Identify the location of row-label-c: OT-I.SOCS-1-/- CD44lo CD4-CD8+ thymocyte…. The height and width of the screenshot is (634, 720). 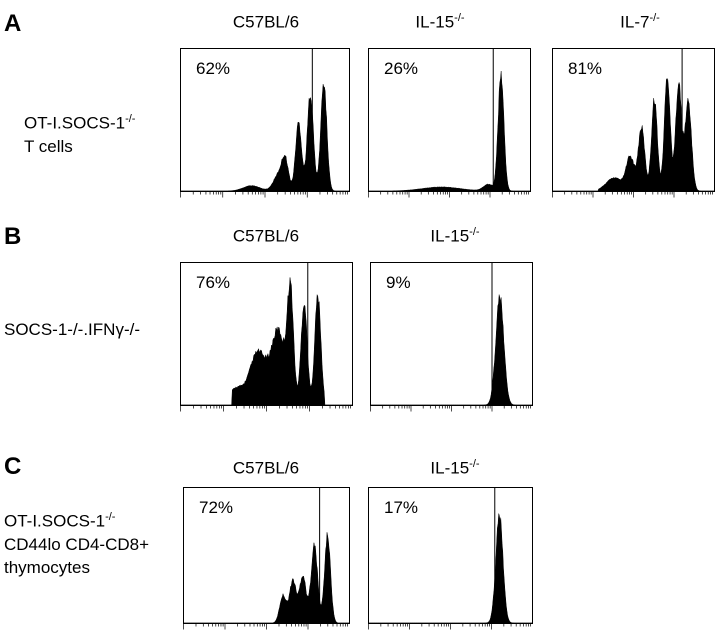
(76, 542).